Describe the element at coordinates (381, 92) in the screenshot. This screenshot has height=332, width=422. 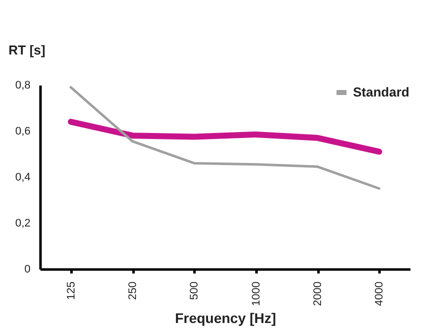
I see `legend-label: Standard` at that location.